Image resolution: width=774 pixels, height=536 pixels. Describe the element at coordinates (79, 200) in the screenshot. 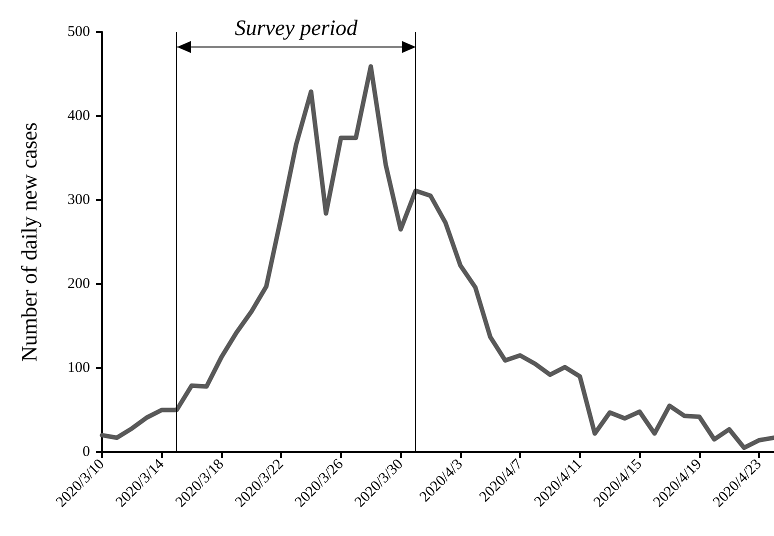

I see `y-tick-label: 300` at that location.